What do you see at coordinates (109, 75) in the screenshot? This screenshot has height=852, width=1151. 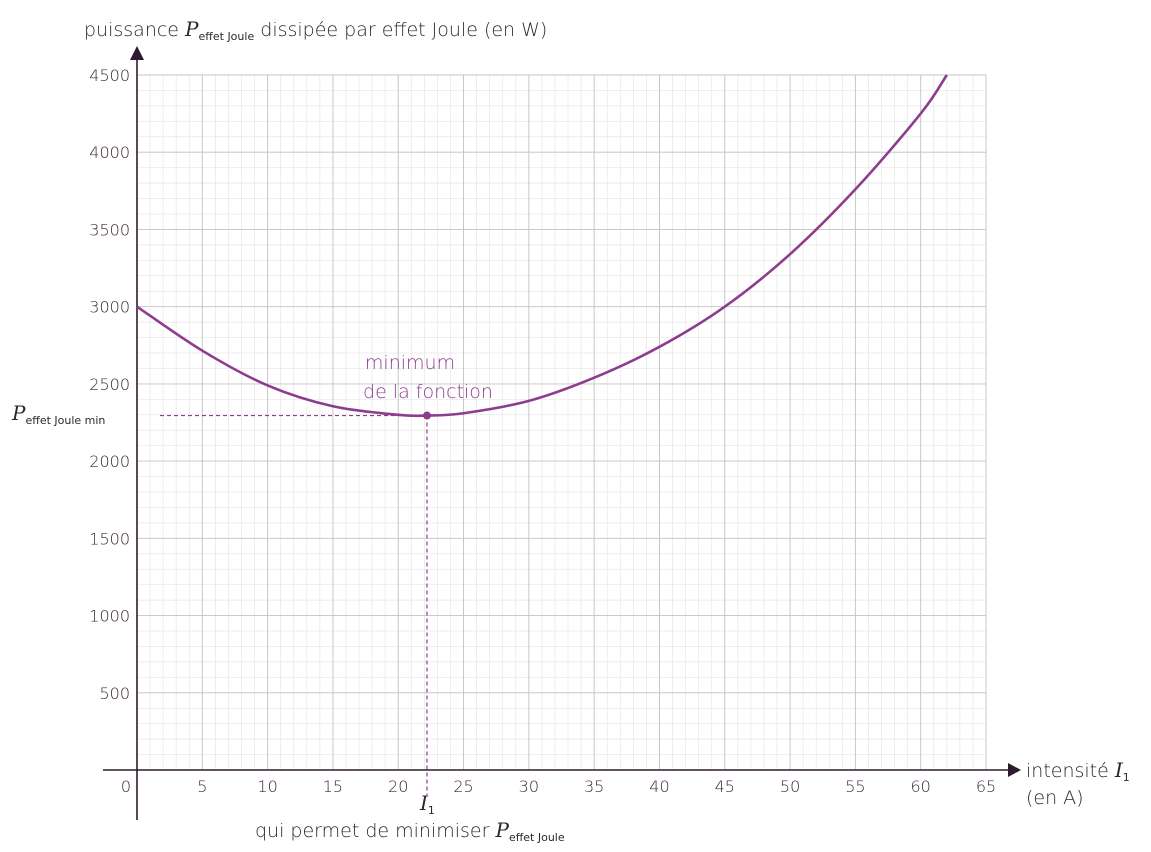 I see `y-tick-label: 4500` at bounding box center [109, 75].